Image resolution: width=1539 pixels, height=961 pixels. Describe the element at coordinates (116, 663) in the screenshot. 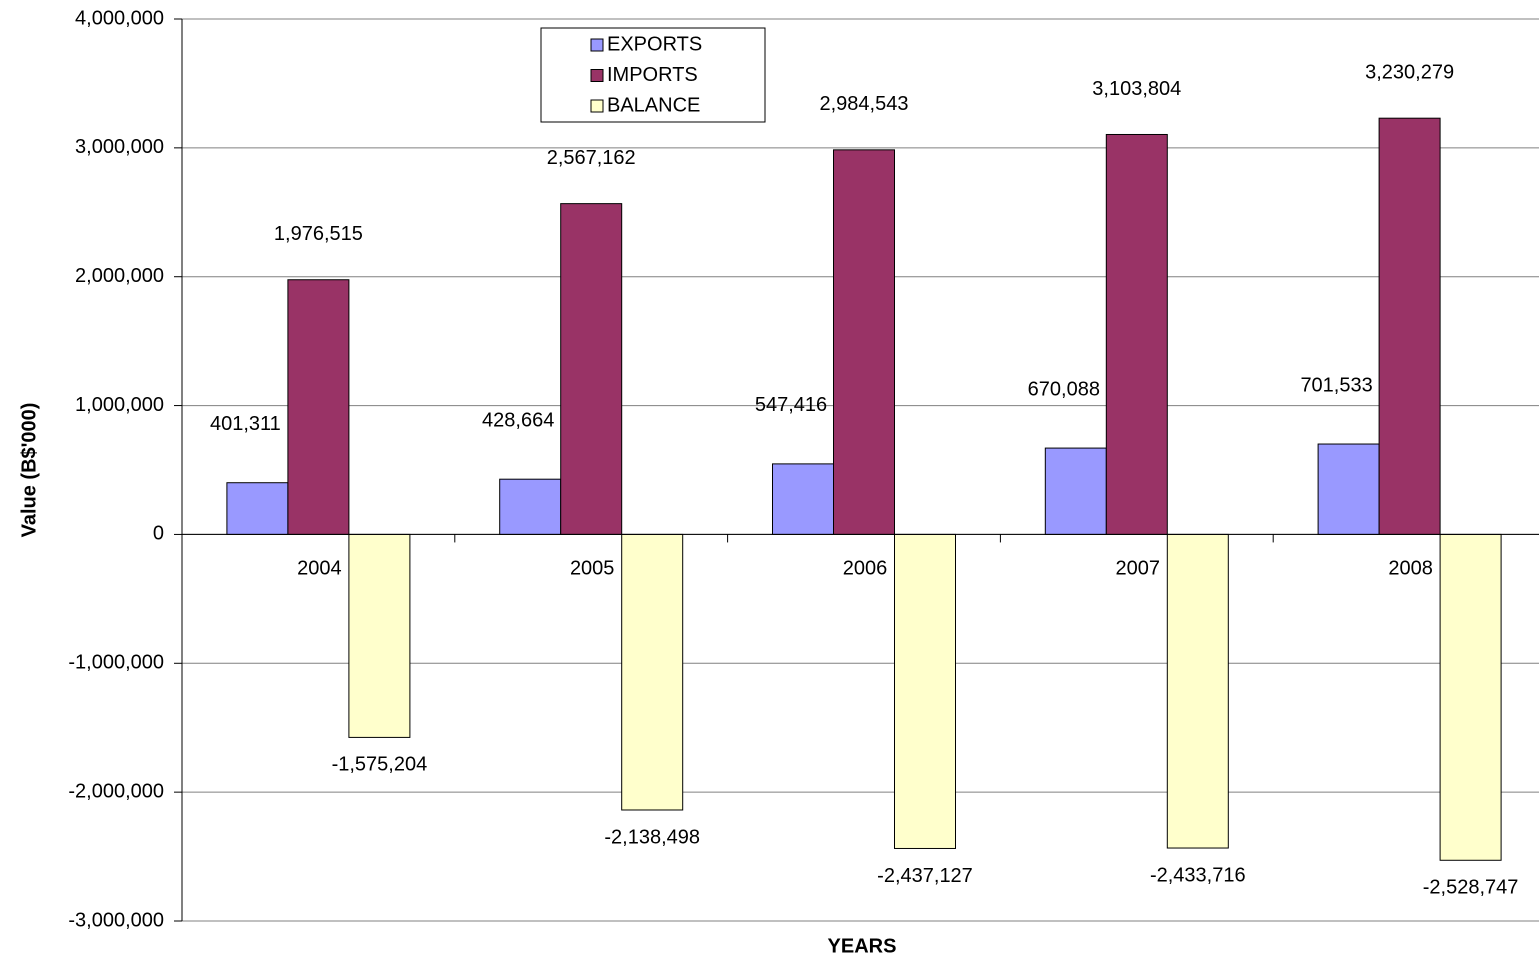

I see `y-tick-label: -1,000,000` at that location.